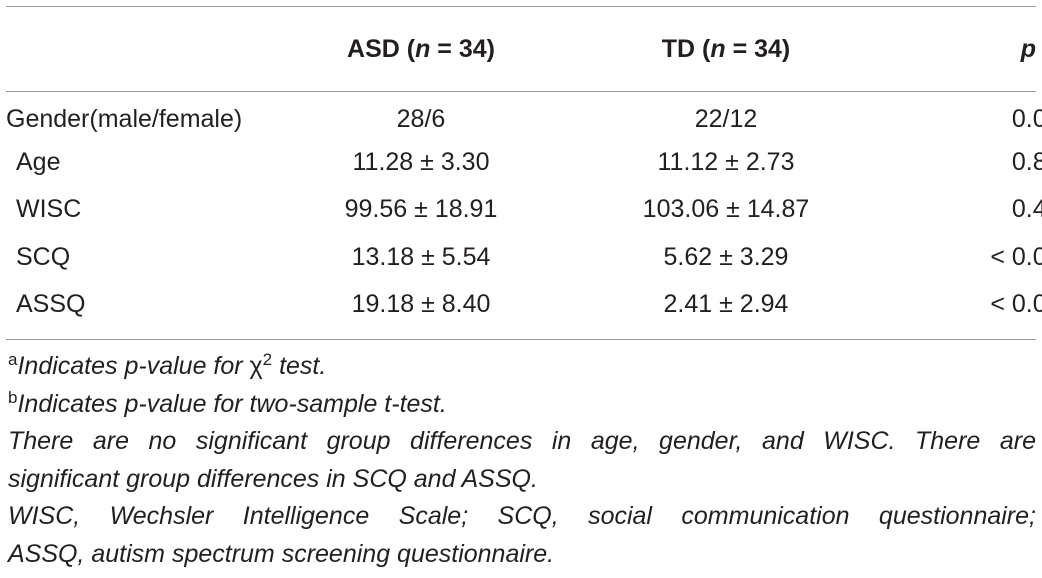  What do you see at coordinates (13, 397) in the screenshot?
I see `footnote-b-marker: b` at bounding box center [13, 397].